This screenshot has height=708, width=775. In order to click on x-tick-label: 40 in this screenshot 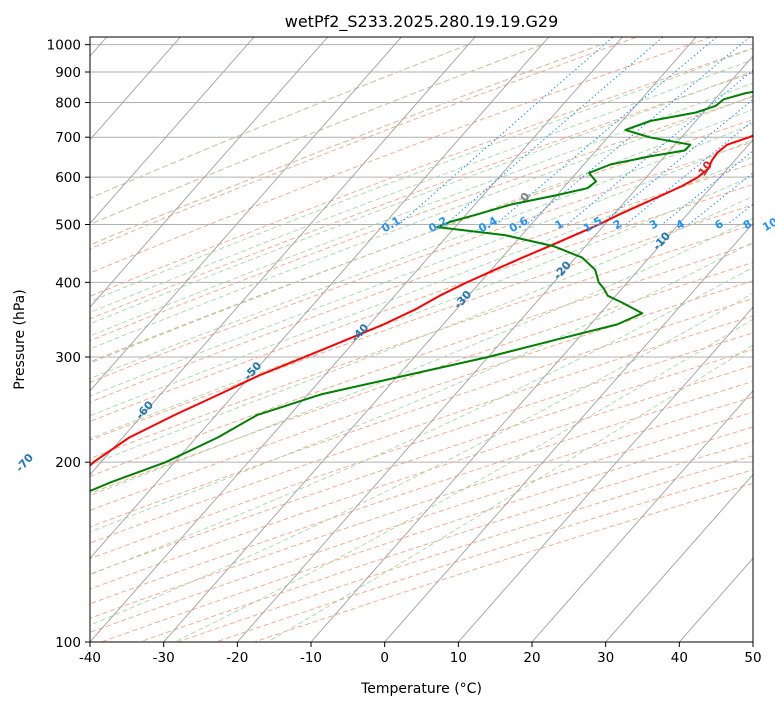, I will do `click(679, 658)`.